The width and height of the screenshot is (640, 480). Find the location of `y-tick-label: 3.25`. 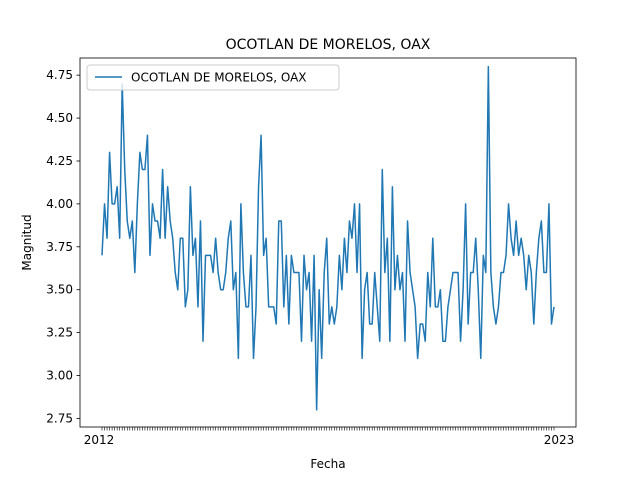

y-tick-label: 3.25 is located at coordinates (59, 333).